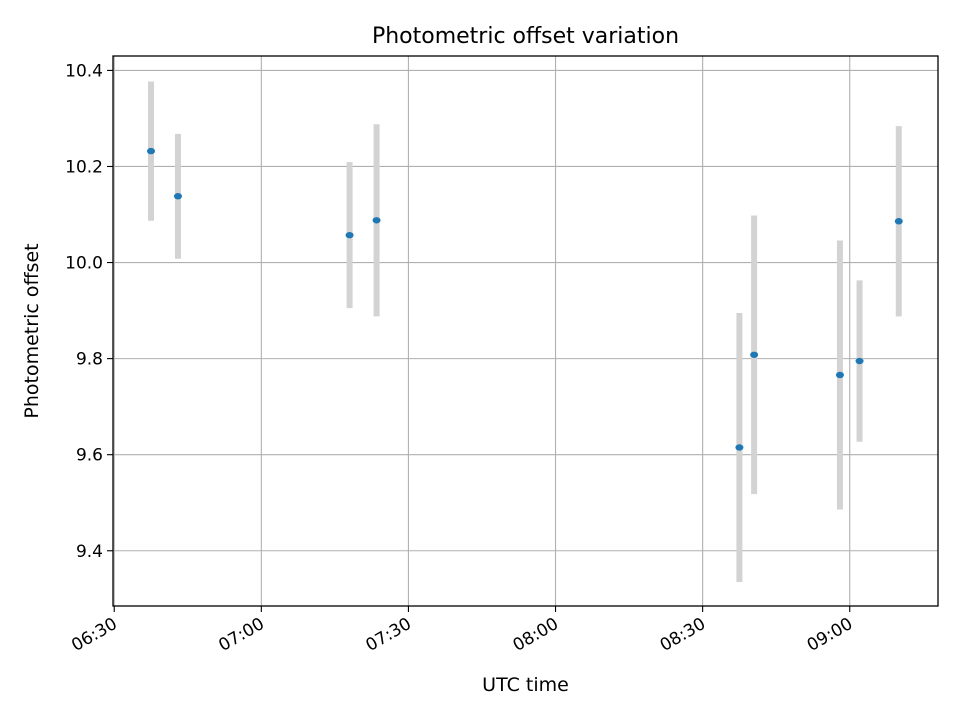  What do you see at coordinates (32, 330) in the screenshot?
I see `y-axis-label: Photometric offset` at bounding box center [32, 330].